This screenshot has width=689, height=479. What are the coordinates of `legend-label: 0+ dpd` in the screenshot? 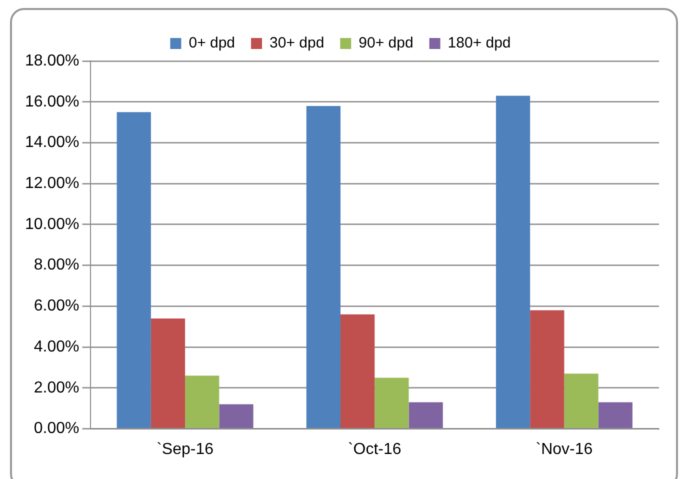 It's located at (212, 43).